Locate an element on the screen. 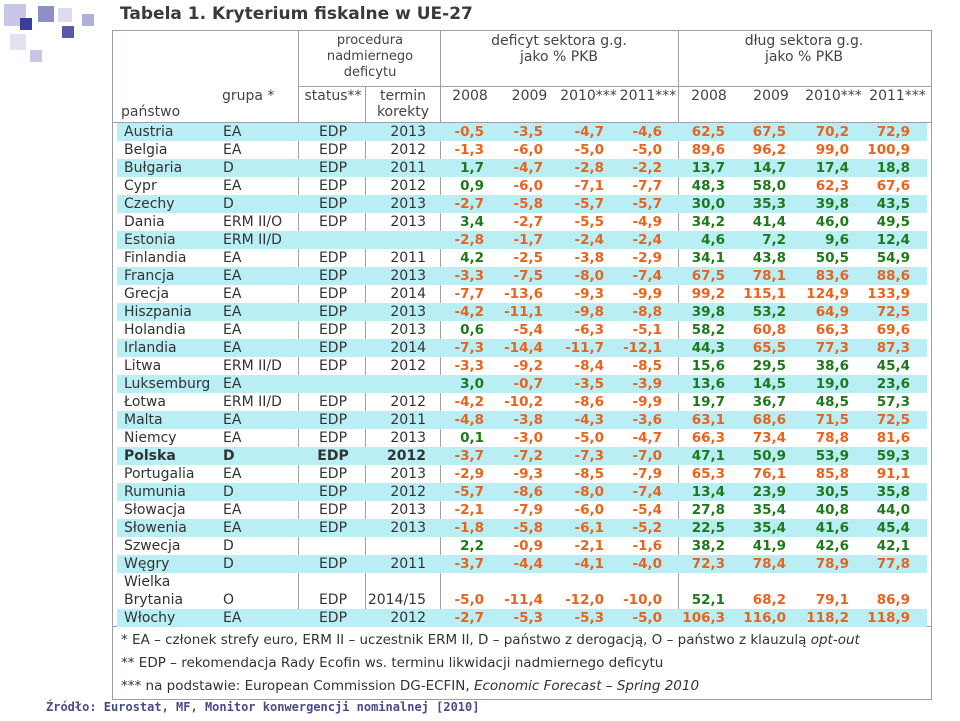 This screenshot has width=960, height=721. deficit-value: -8,8 is located at coordinates (647, 312).